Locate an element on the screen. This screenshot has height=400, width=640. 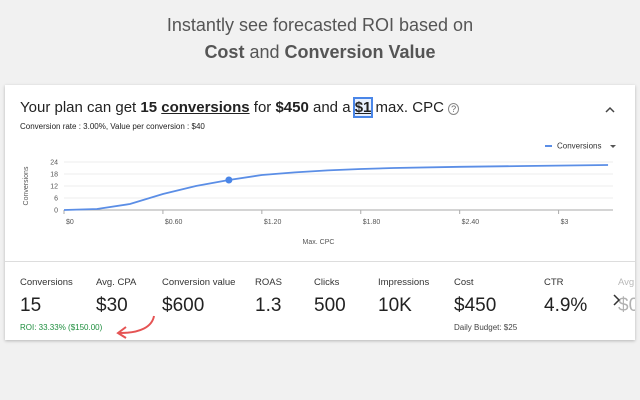
text: and a is located at coordinates (331, 107).